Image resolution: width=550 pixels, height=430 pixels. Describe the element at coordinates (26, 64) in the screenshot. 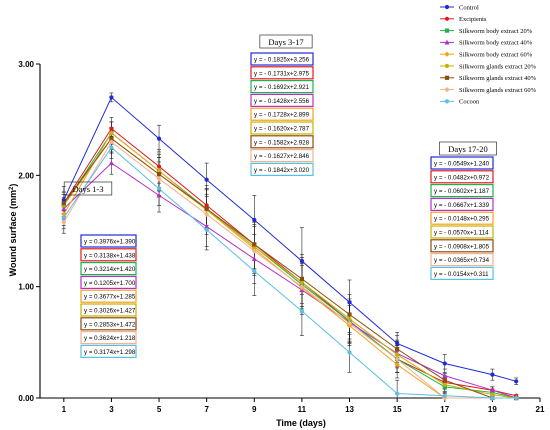

I see `y-tick-label: 3.00` at that location.